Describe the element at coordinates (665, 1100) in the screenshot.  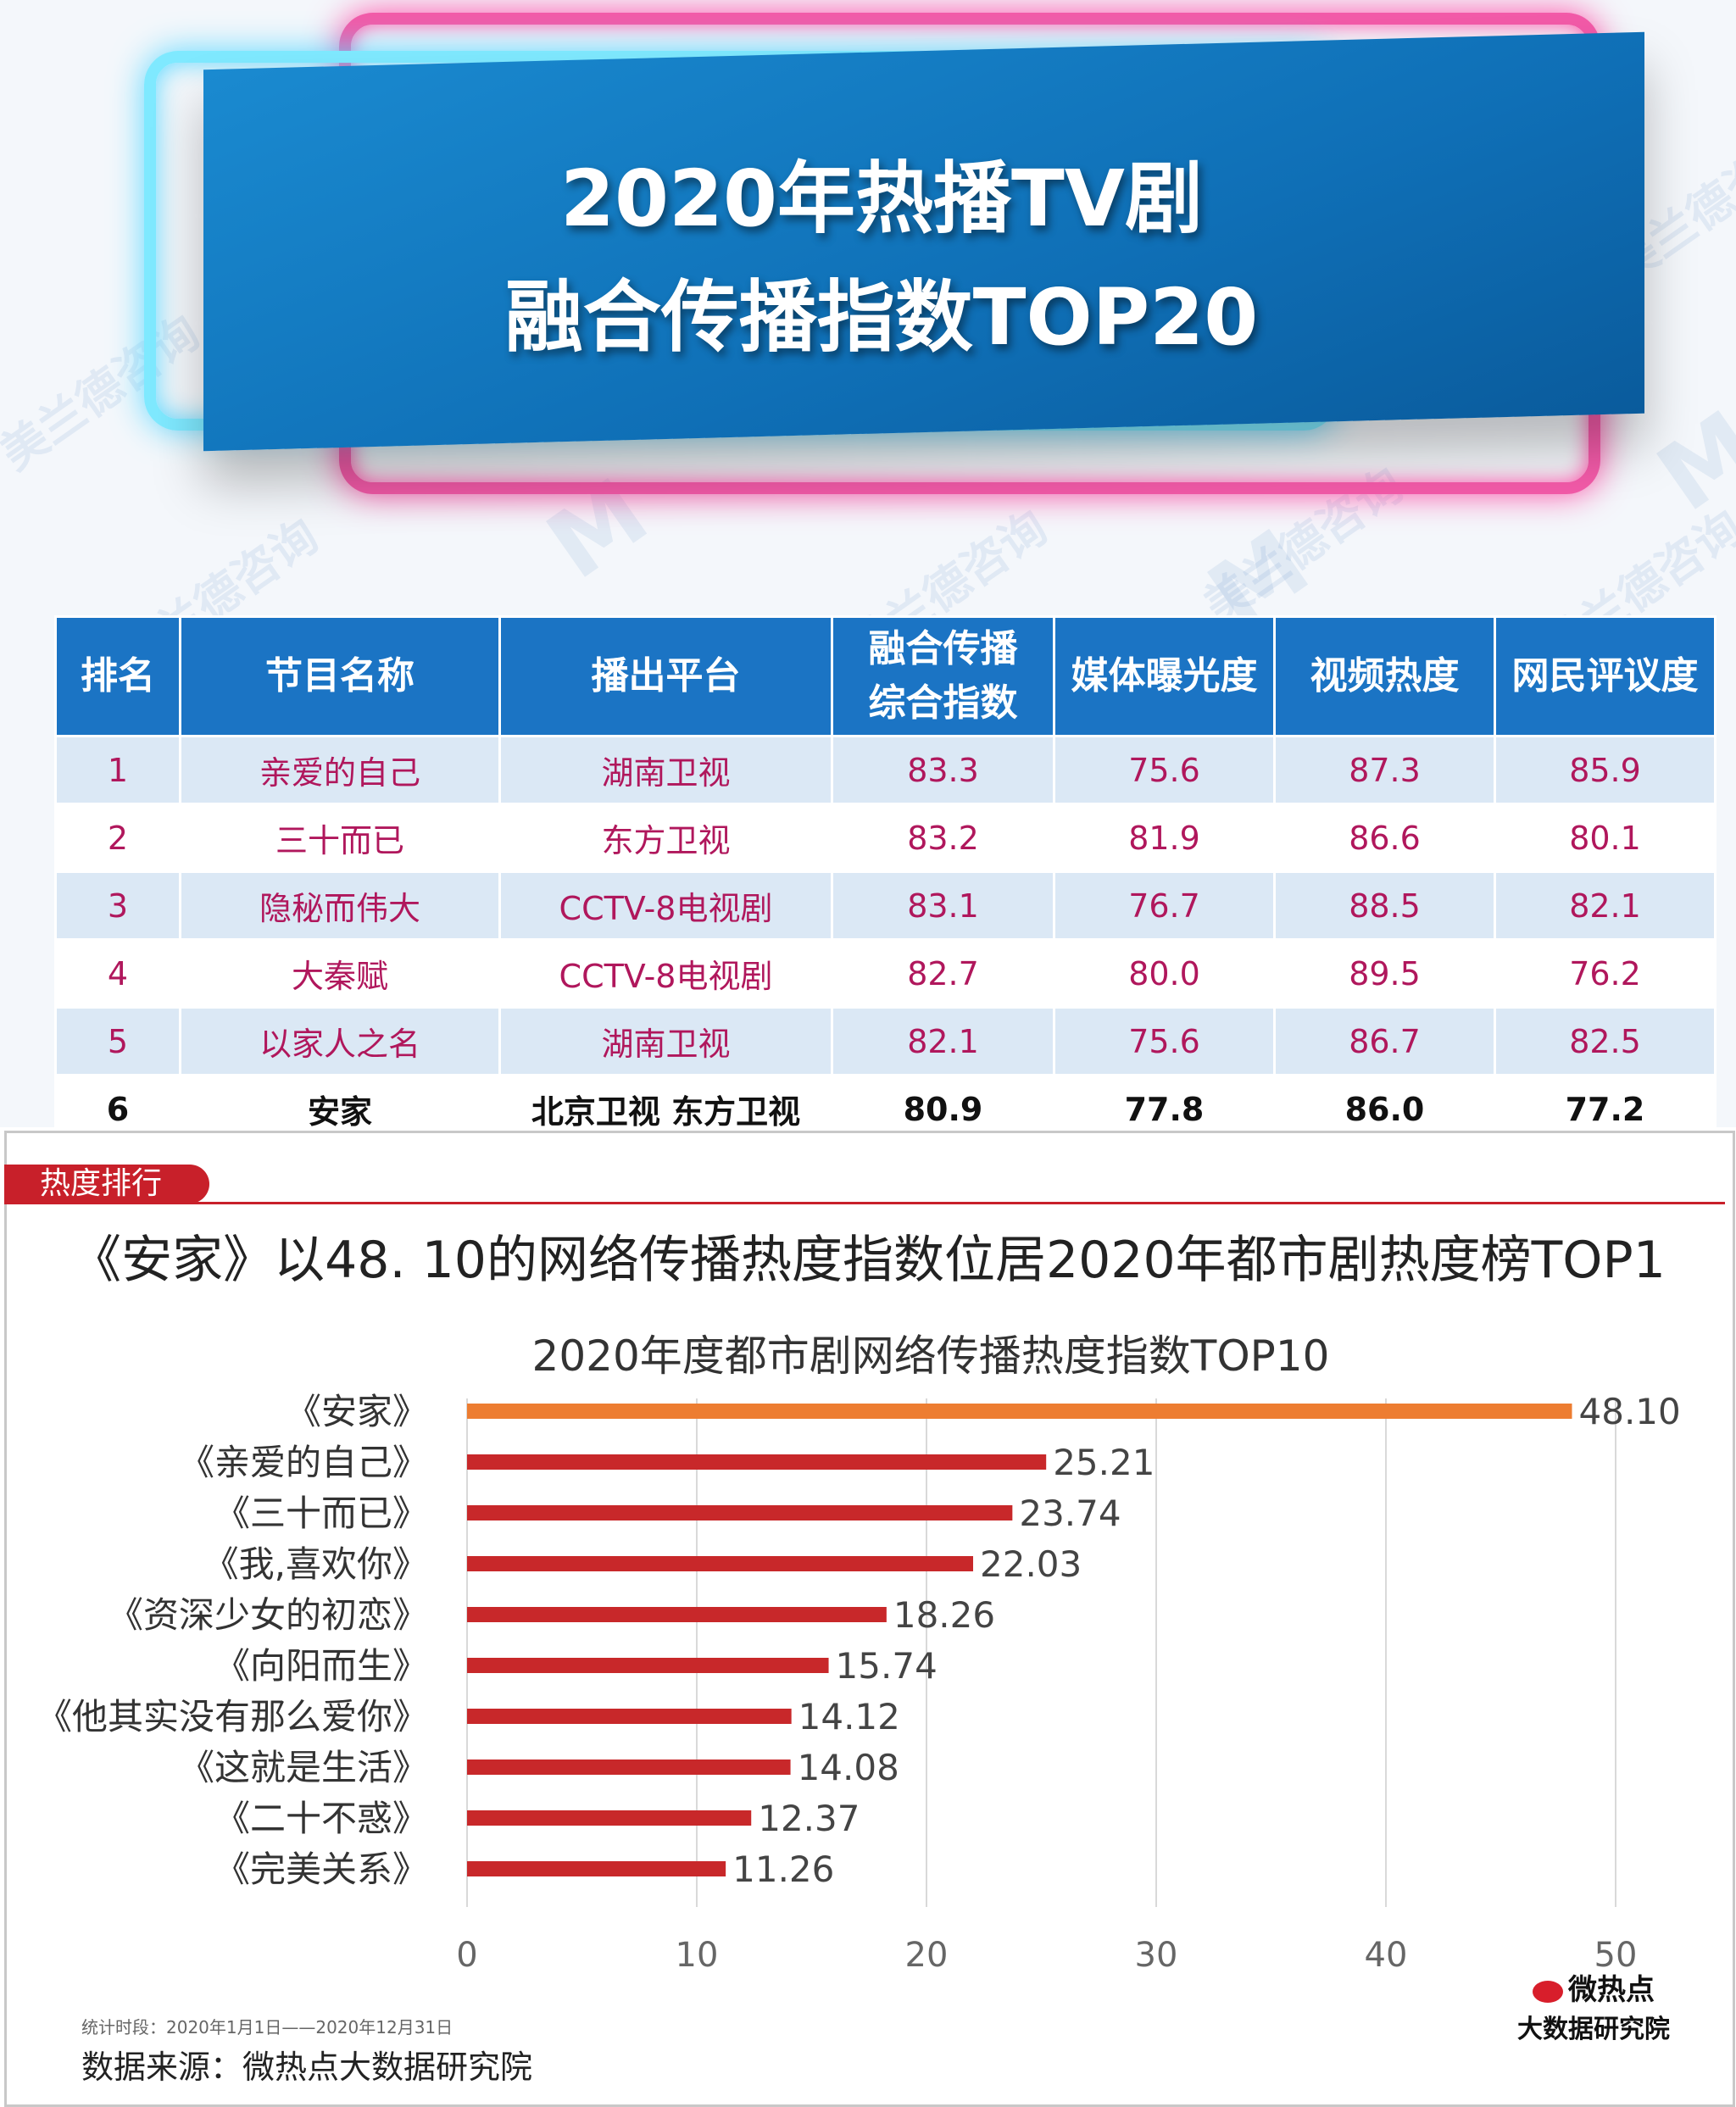
I see `cell-platform: 北京卫视 东方卫视` at that location.